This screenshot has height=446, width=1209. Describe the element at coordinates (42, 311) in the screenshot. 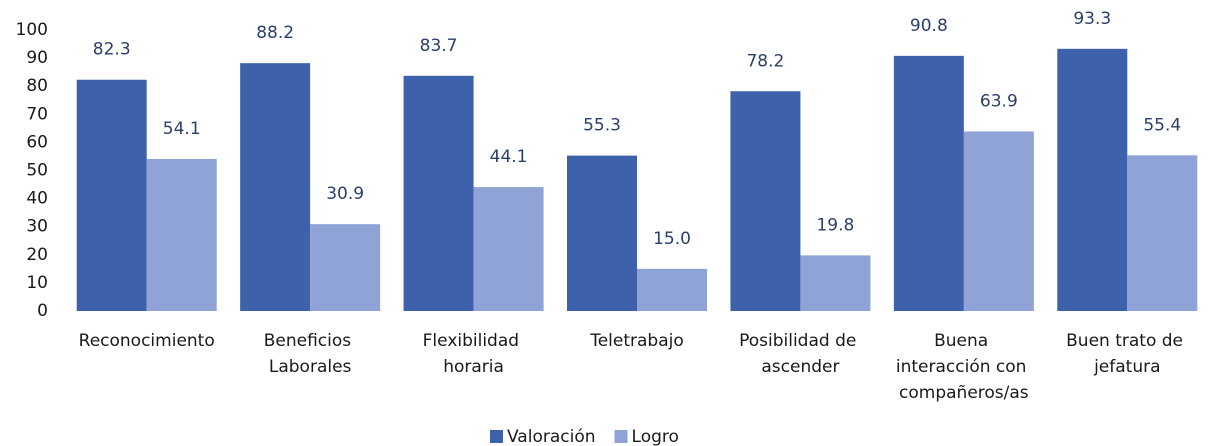

I see `y-tick-label: 0` at that location.